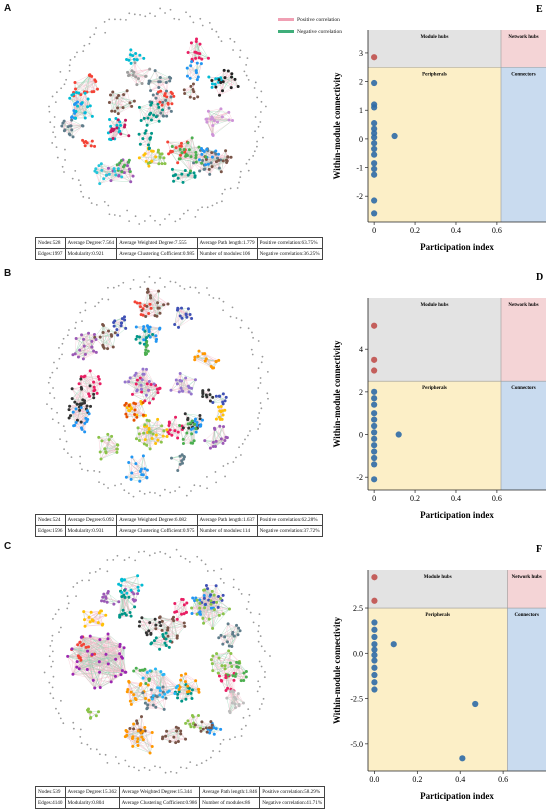 Image resolution: width=550 pixels, height=811 pixels. What do you see at coordinates (286, 20) in the screenshot?
I see `positive-swatch` at bounding box center [286, 20].